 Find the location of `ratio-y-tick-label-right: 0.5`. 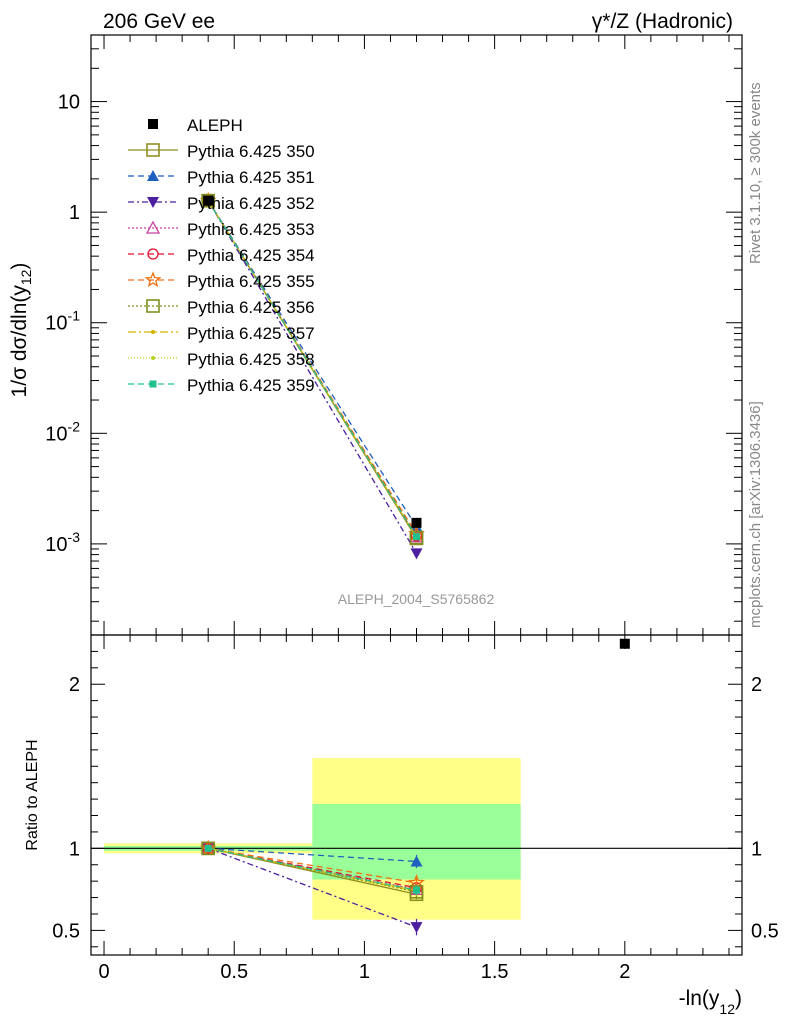

ratio-y-tick-label-right: 0.5 is located at coordinates (765, 931).